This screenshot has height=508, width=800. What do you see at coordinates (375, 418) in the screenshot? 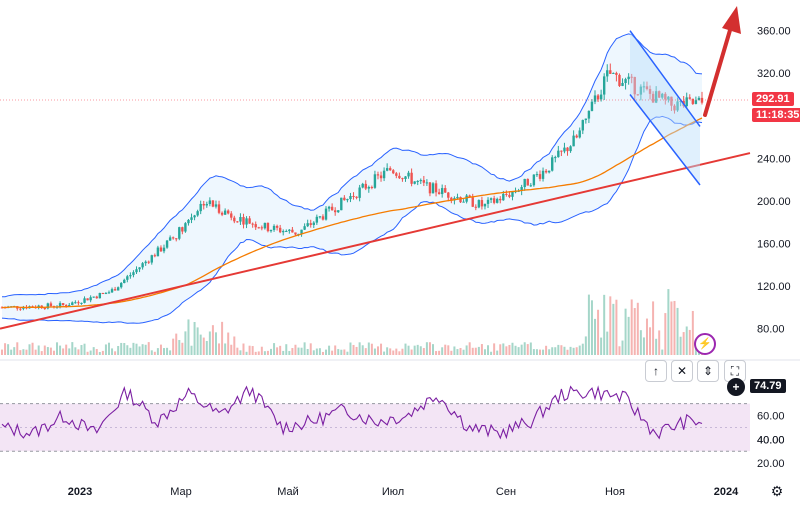
I see `rsi-pane` at bounding box center [375, 418].